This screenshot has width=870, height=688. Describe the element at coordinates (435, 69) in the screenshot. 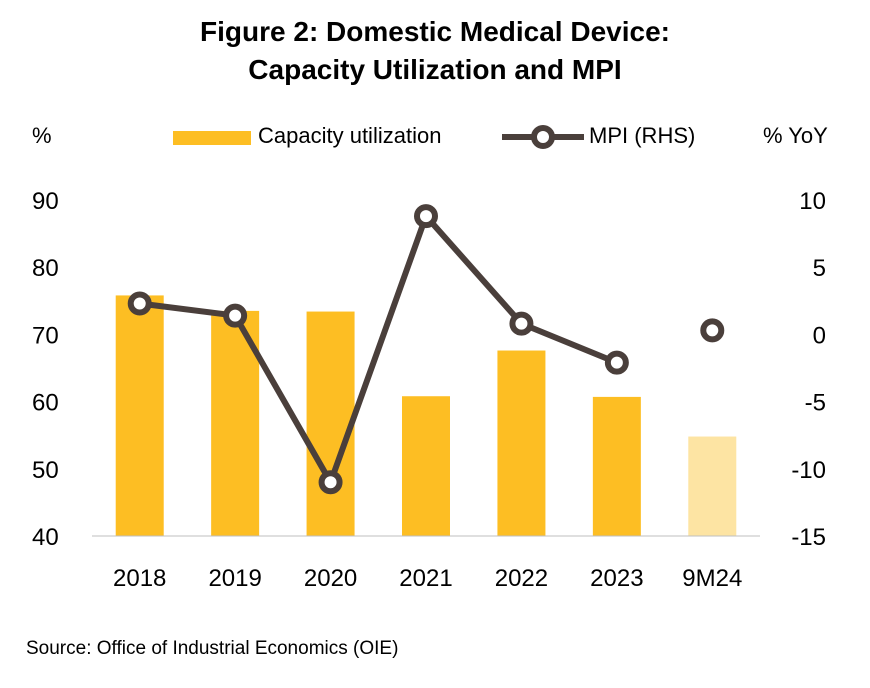

I see `chart-title-line2: Capacity Utilization and MPI` at that location.